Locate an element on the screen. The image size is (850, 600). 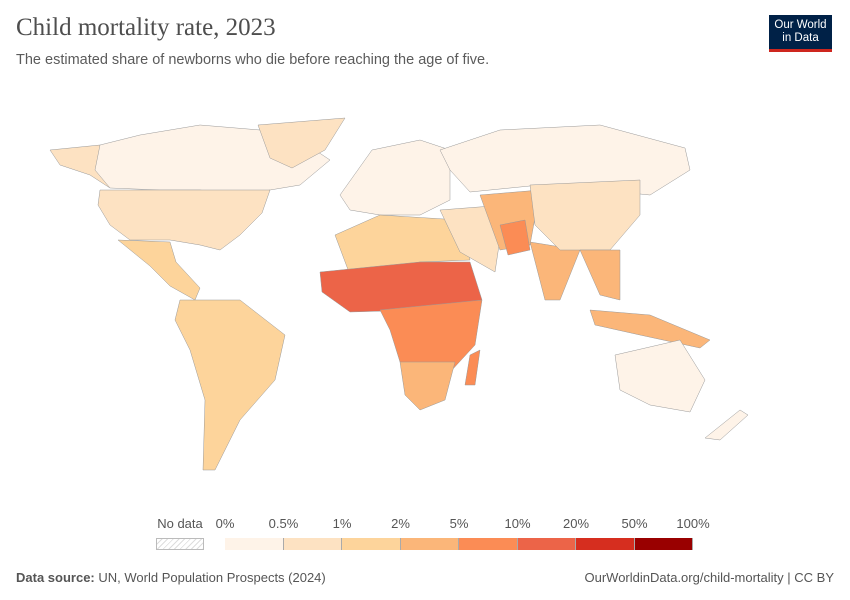
owid-logo: Our World in Data is located at coordinates (800, 33).